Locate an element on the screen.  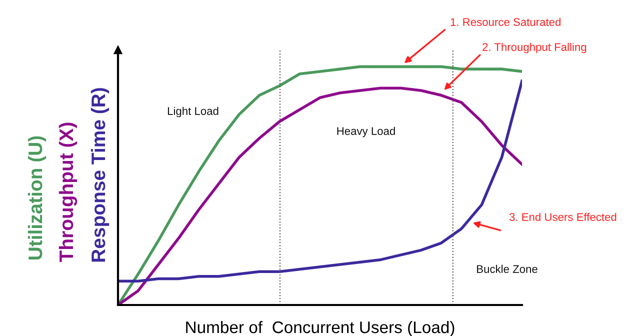
annotation: Buckle Zone is located at coordinates (507, 268).